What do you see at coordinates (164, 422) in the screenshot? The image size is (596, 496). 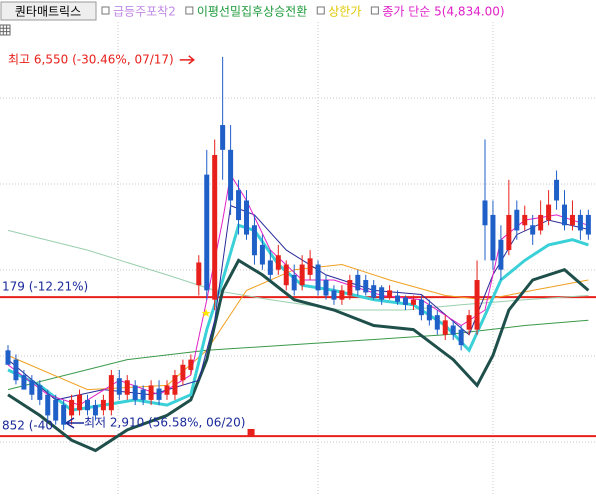 I see `annotation: 최저 2,910 (56.58%, 06/20)` at bounding box center [164, 422].